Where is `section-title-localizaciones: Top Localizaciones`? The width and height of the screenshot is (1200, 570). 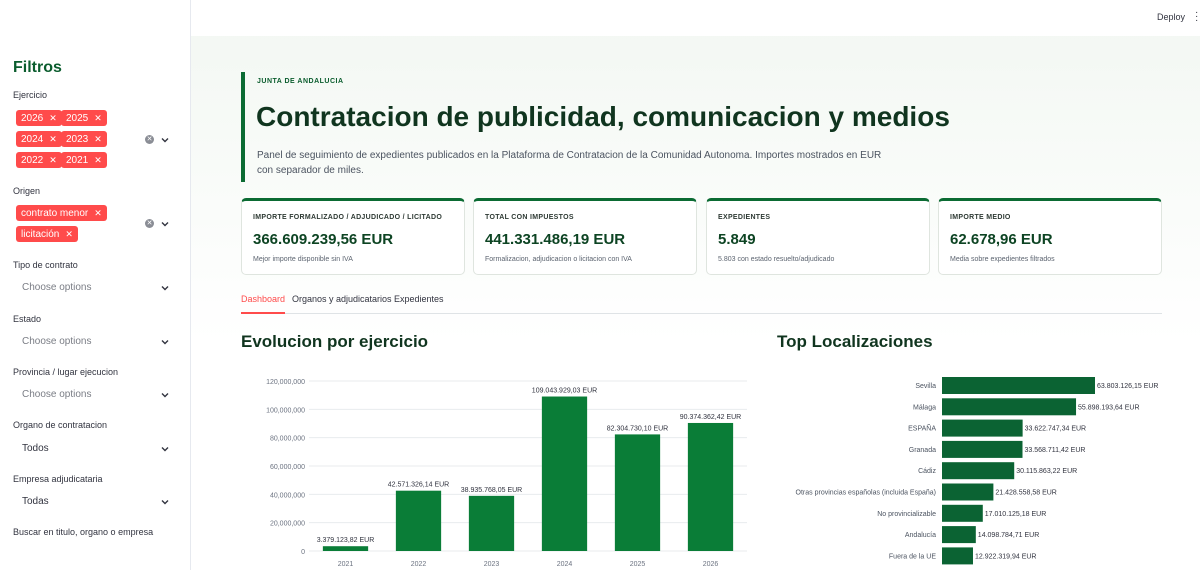 section-title-localizaciones: Top Localizaciones is located at coordinates (855, 341).